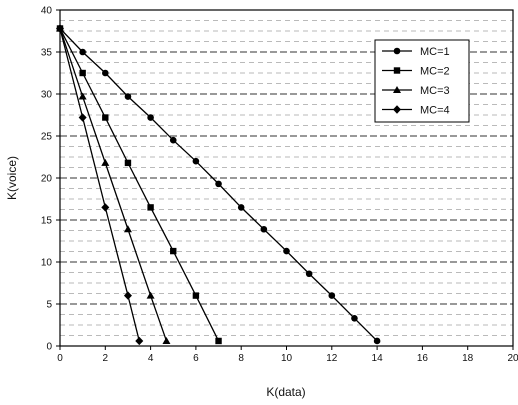 This screenshot has width=518, height=405. What do you see at coordinates (196, 358) in the screenshot?
I see `x-tick-label: 6` at bounding box center [196, 358].